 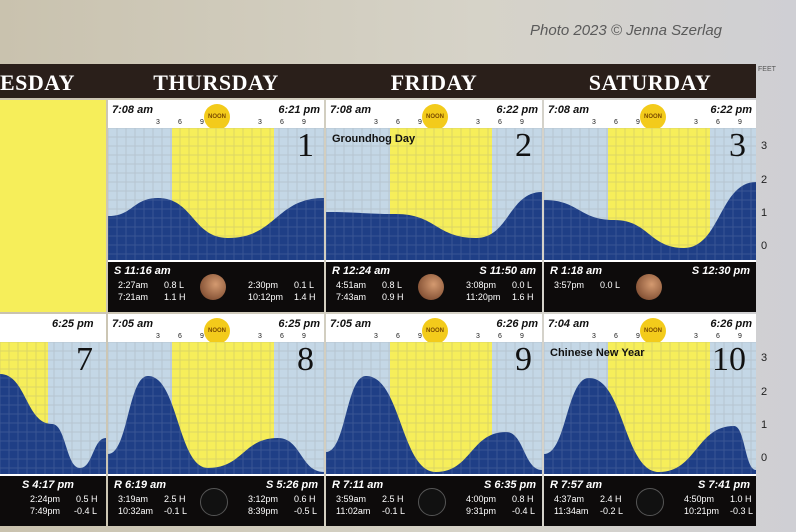 What do you see at coordinates (720, 271) in the screenshot?
I see `moonset-label: S 12:30 pm` at bounding box center [720, 271].